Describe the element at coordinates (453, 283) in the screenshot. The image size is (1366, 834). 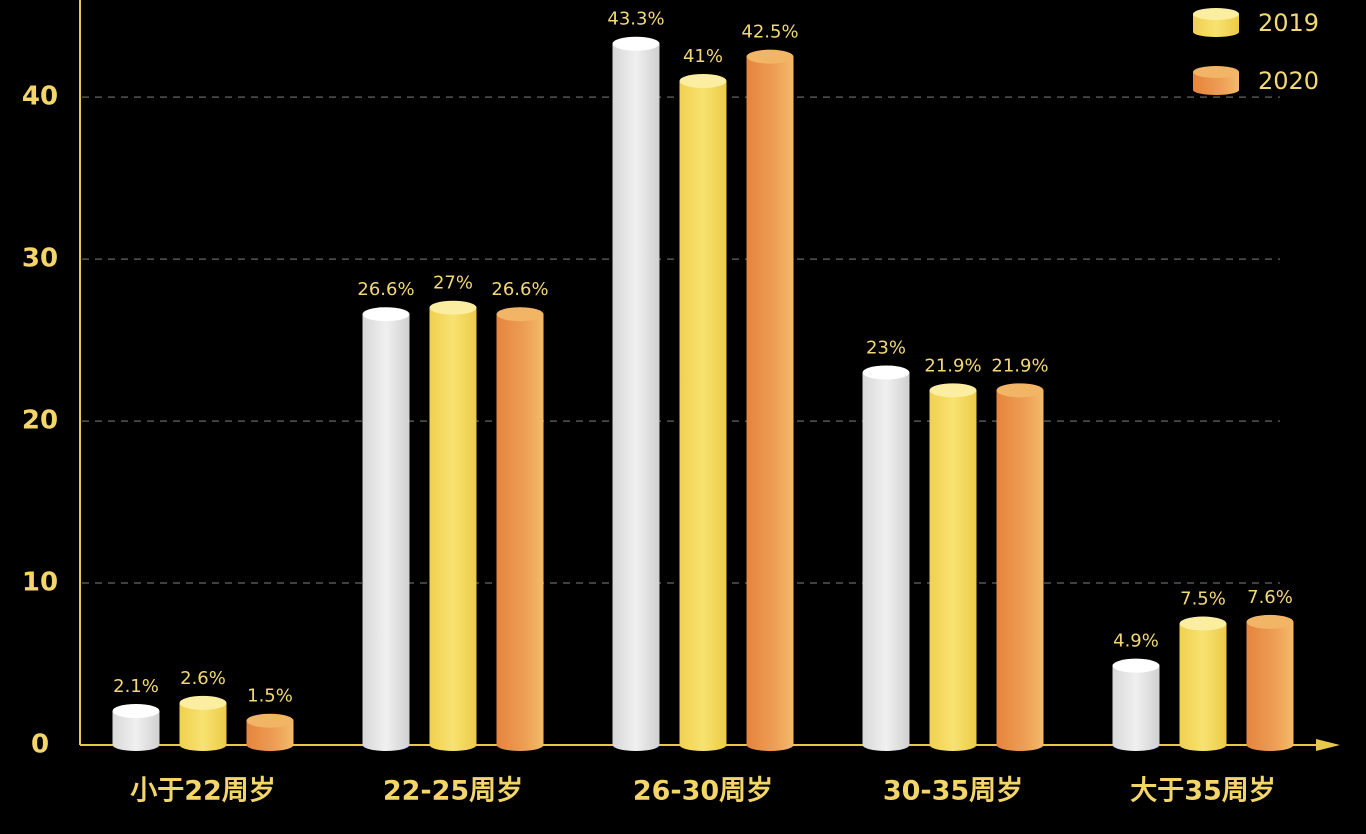
I see `value-label: 27%` at that location.